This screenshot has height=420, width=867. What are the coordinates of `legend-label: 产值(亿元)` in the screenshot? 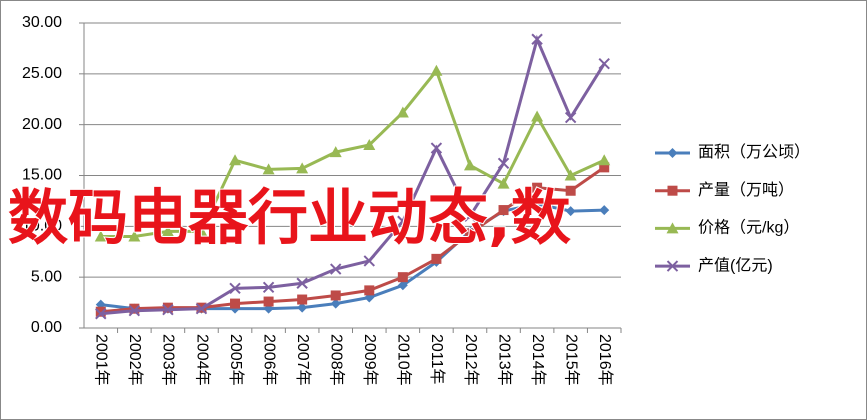 It's located at (735, 265).